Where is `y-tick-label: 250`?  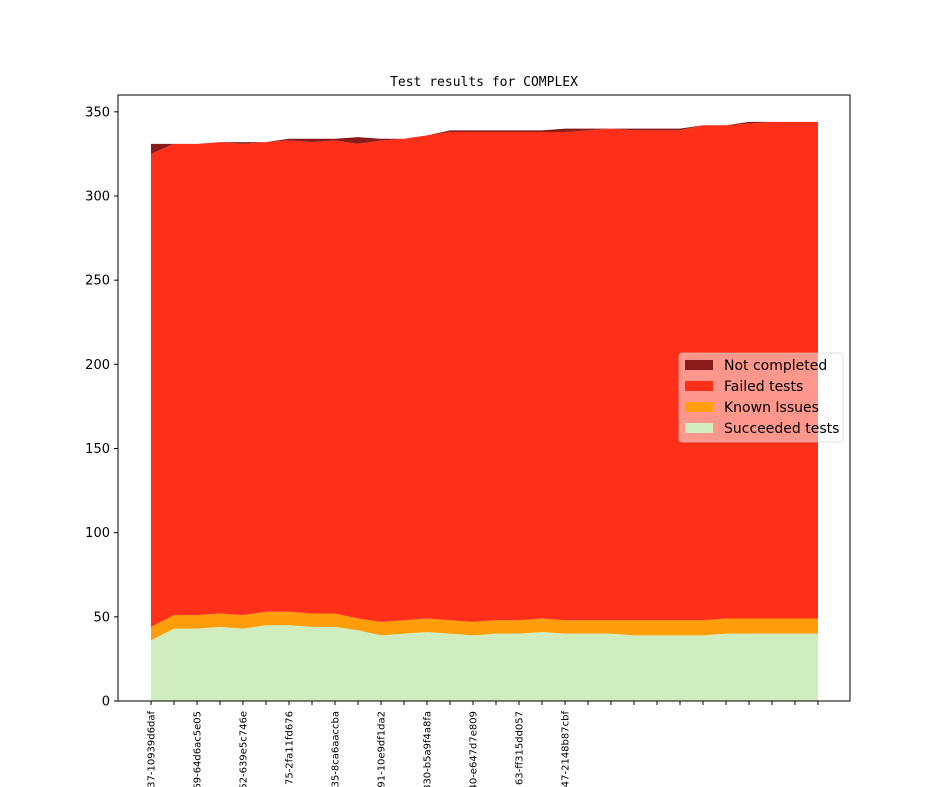 y-tick-label: 250 is located at coordinates (97, 281).